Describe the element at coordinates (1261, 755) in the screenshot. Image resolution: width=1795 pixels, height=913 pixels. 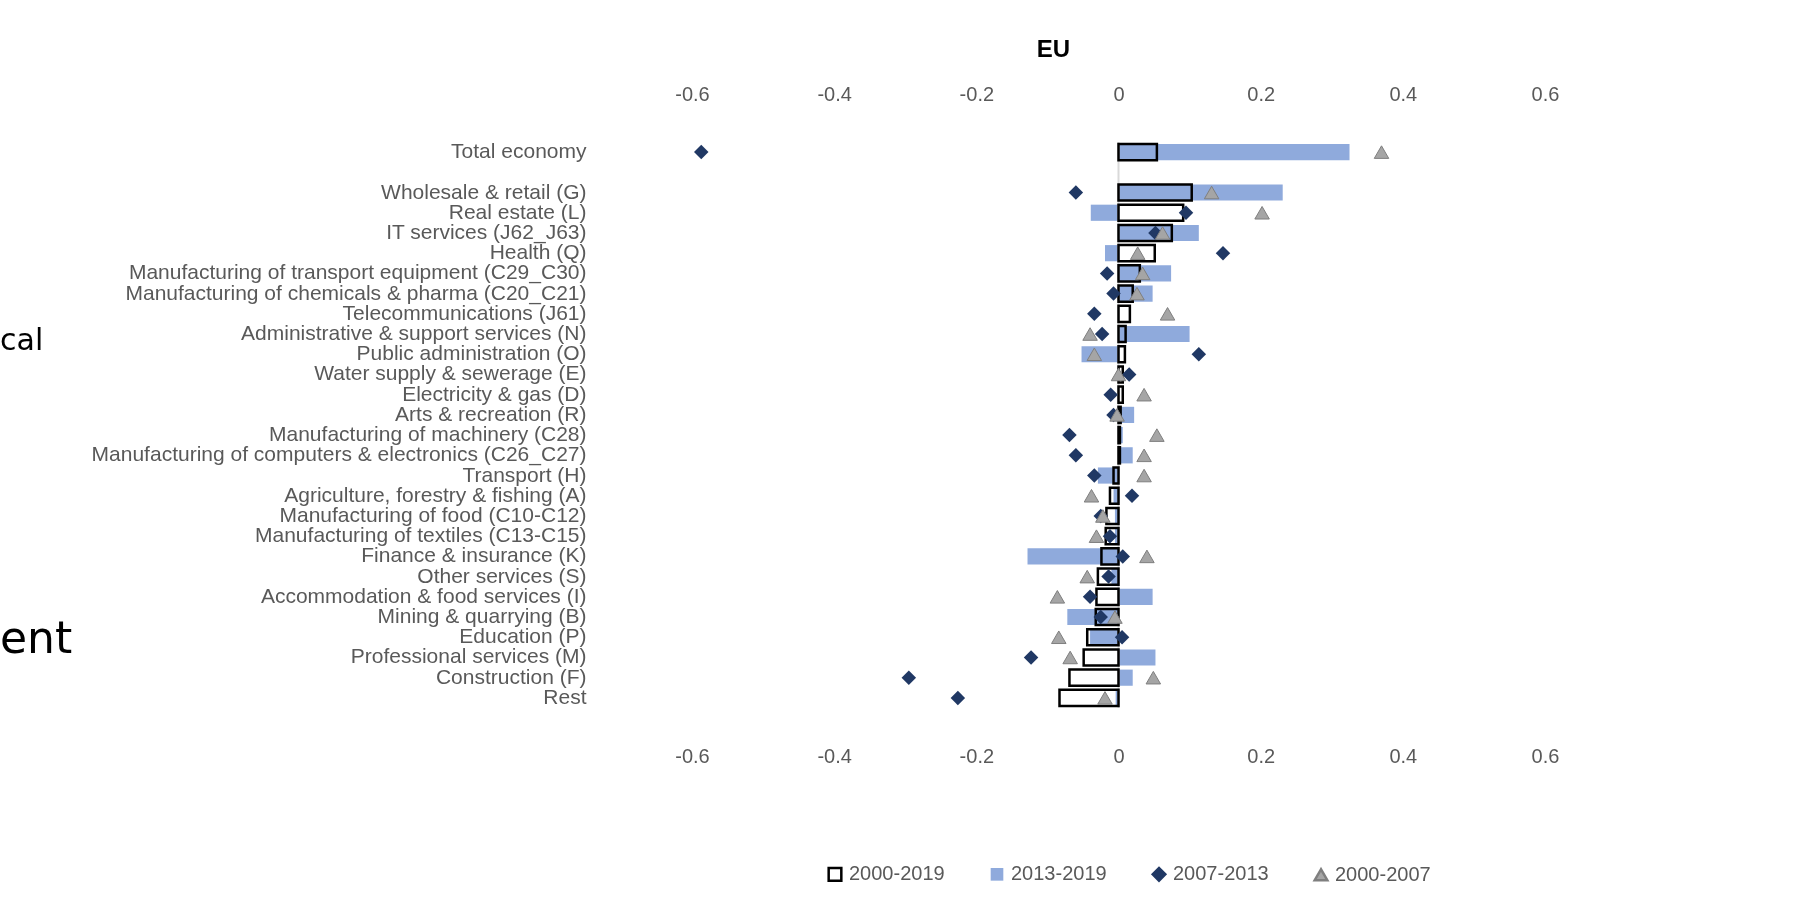
I see `x2-tick-label: 0.2` at that location.